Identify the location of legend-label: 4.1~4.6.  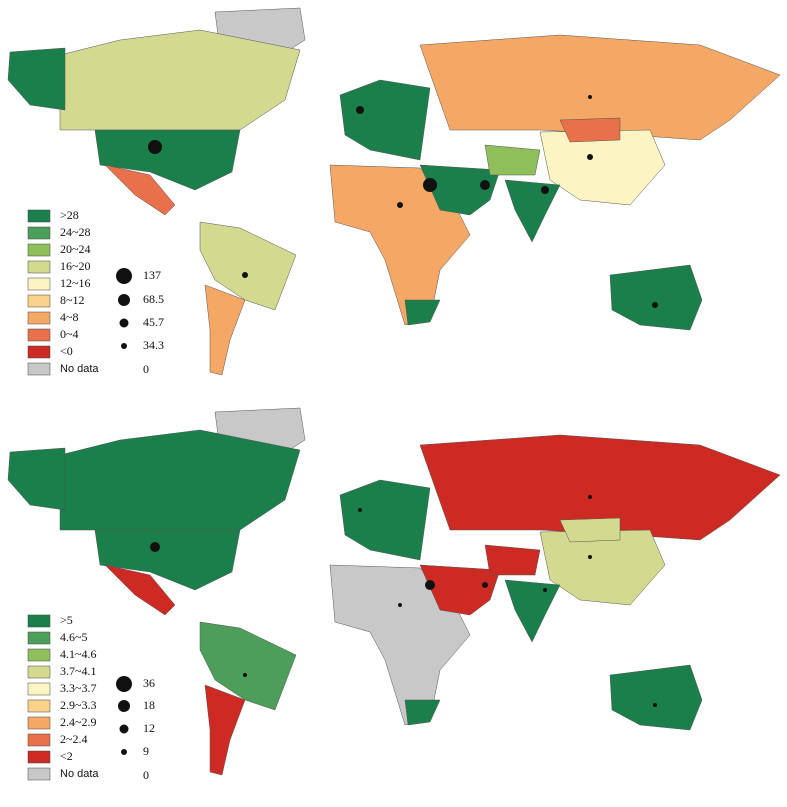
(78, 654).